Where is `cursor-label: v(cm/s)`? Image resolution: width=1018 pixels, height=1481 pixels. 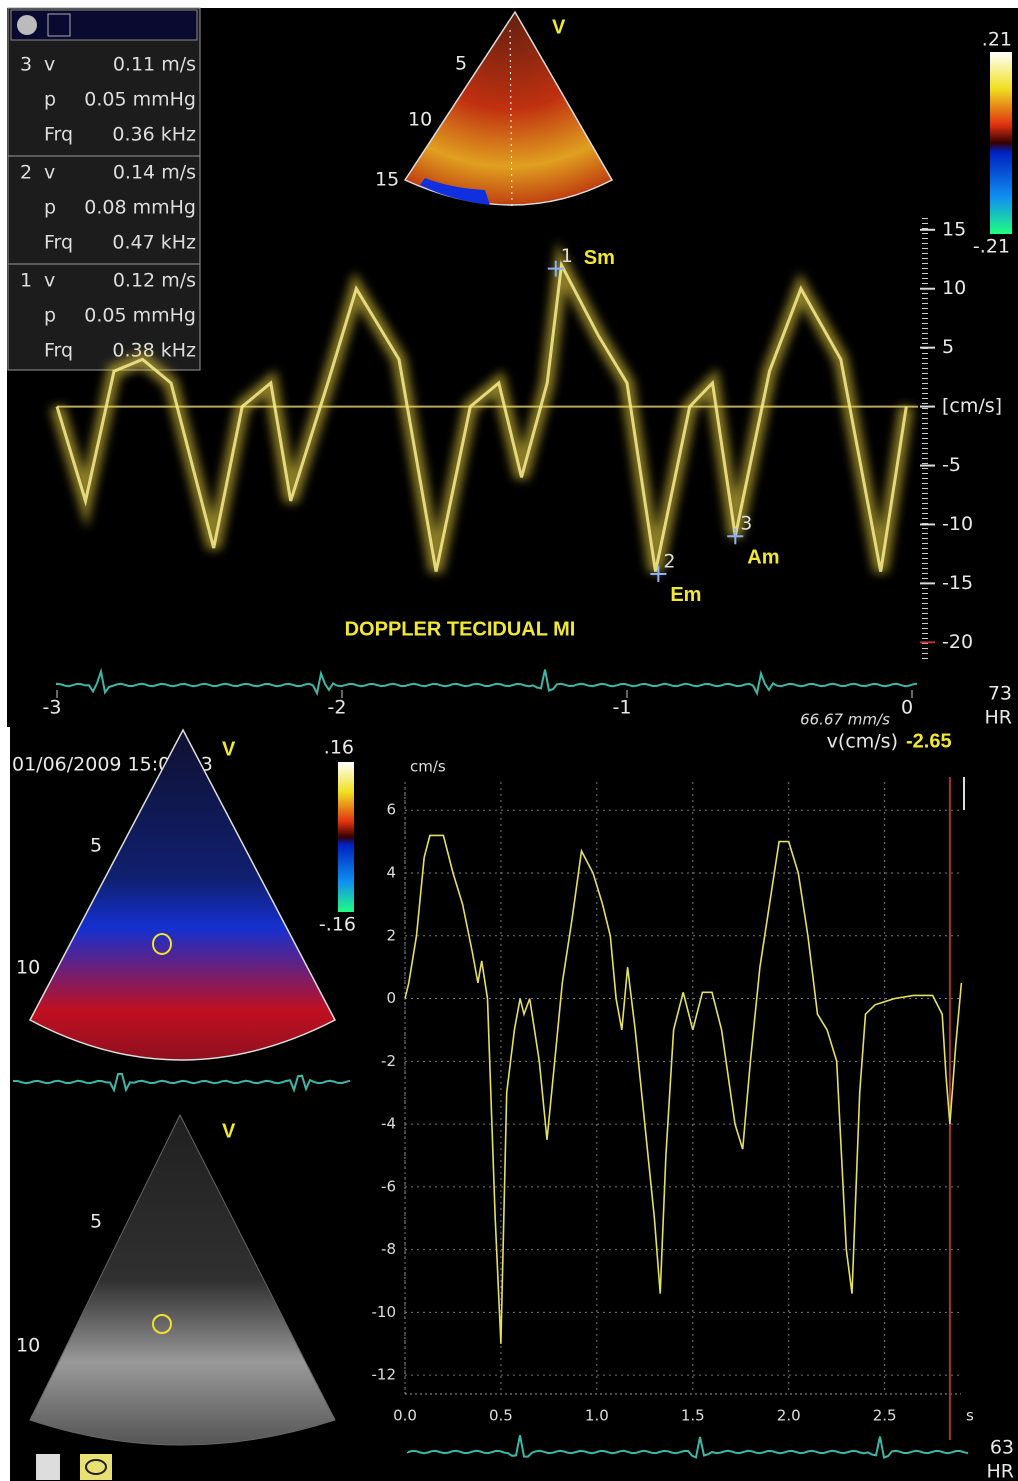
cursor-label: v(cm/s) is located at coordinates (862, 742).